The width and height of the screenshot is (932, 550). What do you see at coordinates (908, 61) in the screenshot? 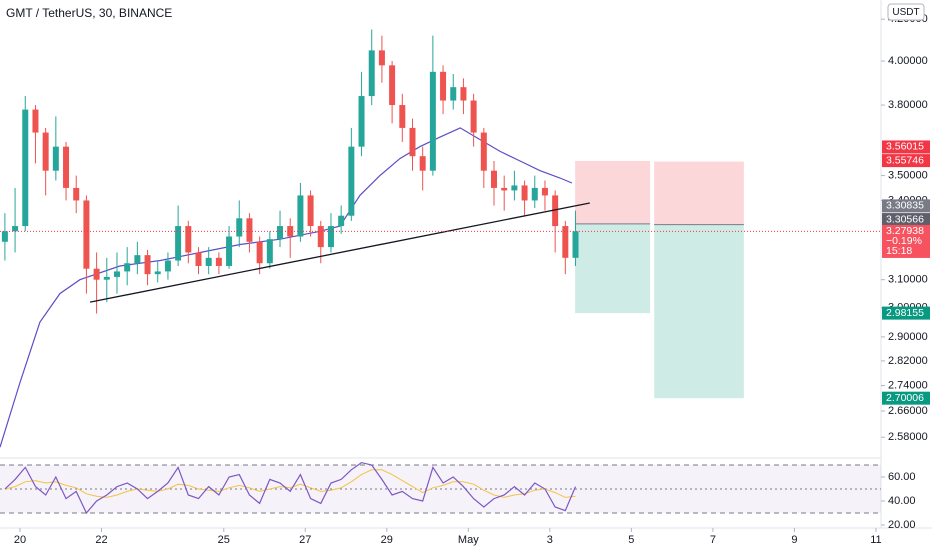
I see `y-tick-label: 4.00000` at bounding box center [908, 61].